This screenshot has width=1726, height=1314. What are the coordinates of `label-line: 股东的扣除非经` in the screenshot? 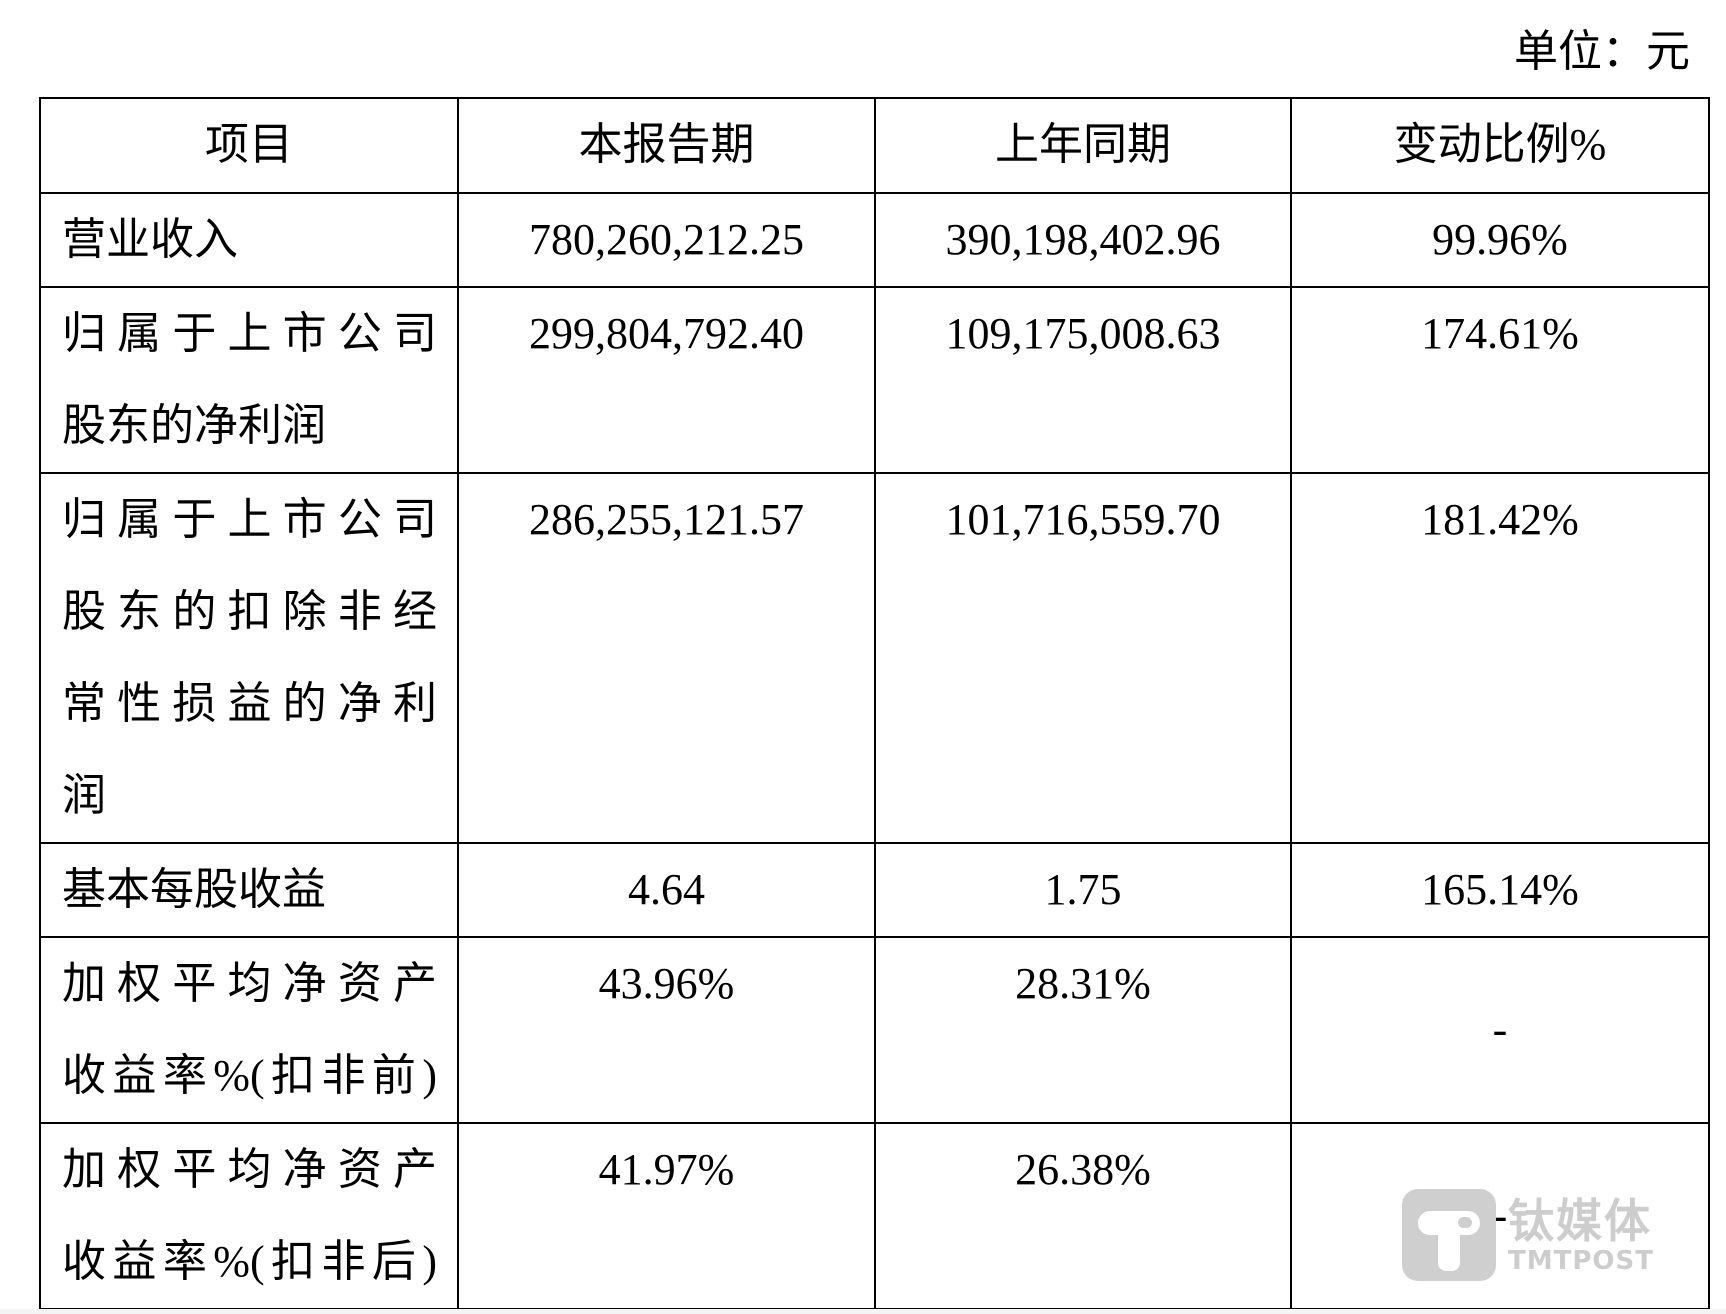 It's located at (249, 611).